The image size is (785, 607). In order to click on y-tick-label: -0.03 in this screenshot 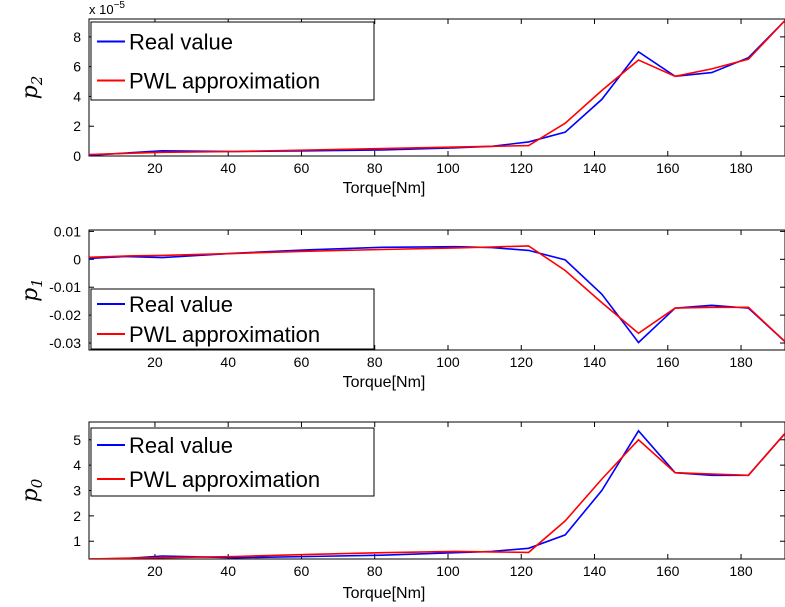, I will do `click(65, 343)`.